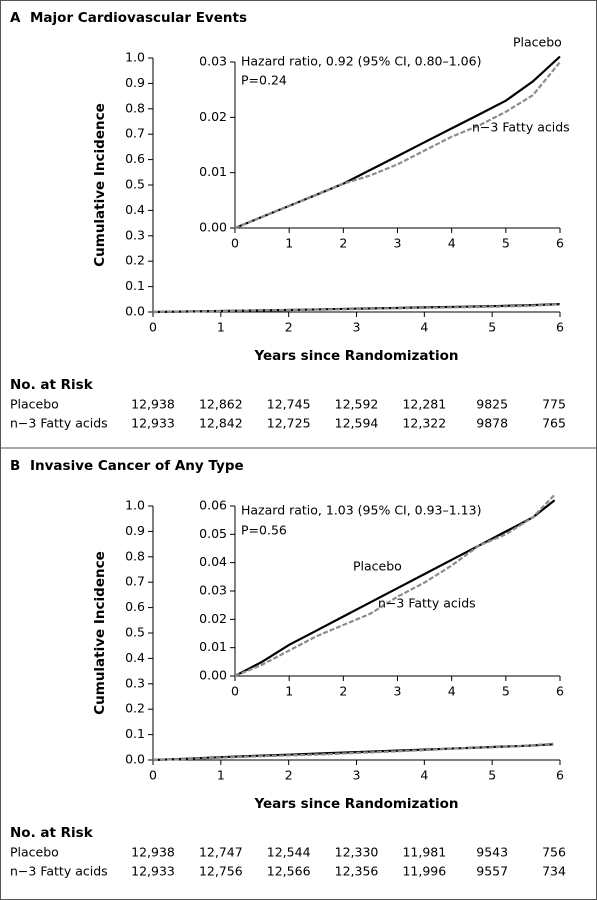 This screenshot has width=597, height=900. I want to click on risk-value: 12,862, so click(221, 404).